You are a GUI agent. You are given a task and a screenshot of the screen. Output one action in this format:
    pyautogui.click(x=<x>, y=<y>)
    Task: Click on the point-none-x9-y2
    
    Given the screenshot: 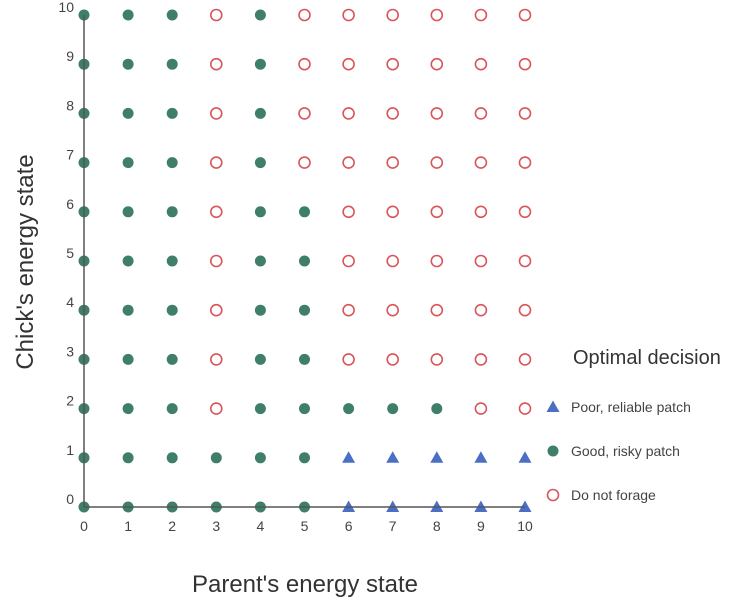 What is the action you would take?
    pyautogui.click(x=481, y=408)
    